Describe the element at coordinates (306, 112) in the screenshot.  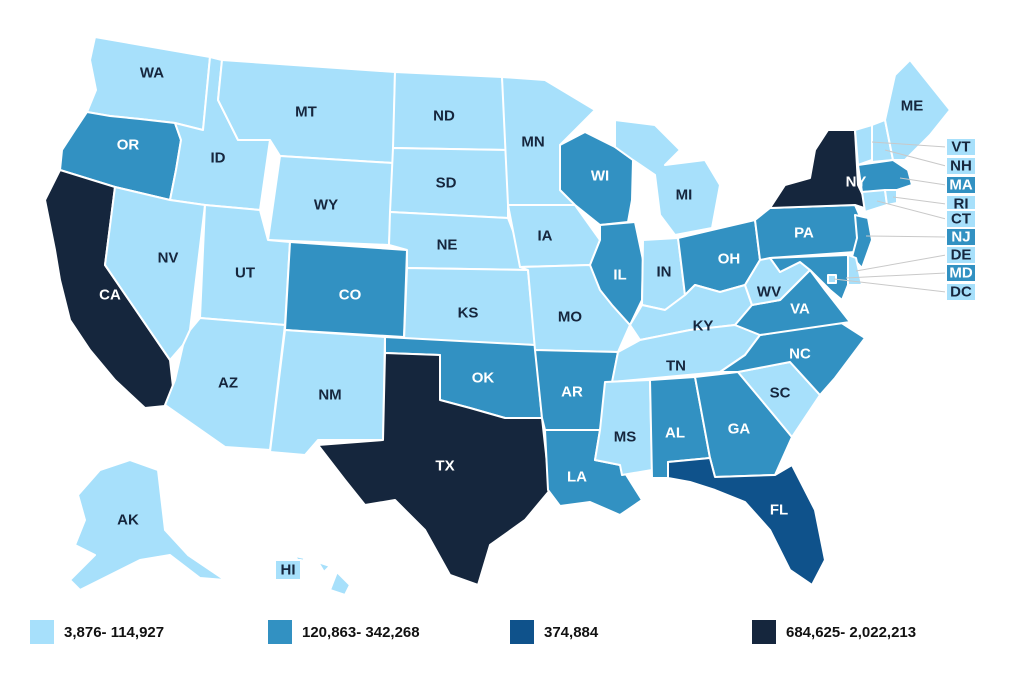
I see `state-label-mt: MT` at that location.